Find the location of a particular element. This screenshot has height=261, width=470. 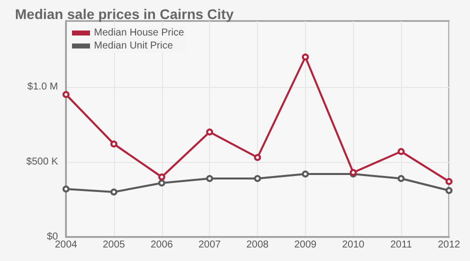

x-tick-label: 2006 is located at coordinates (162, 245).